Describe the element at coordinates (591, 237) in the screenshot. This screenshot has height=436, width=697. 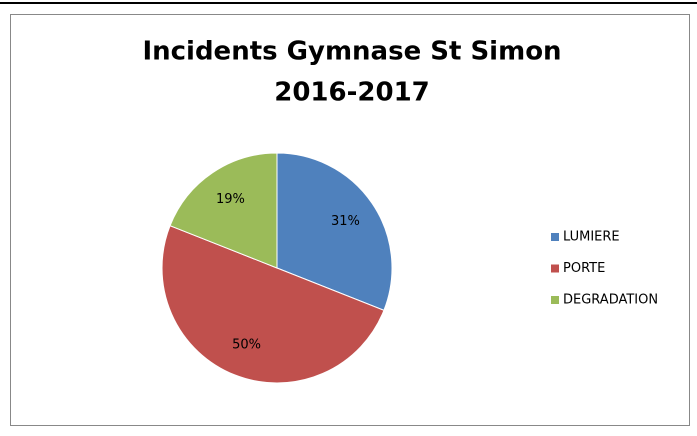
I see `legend-label: LUMIERE` at that location.